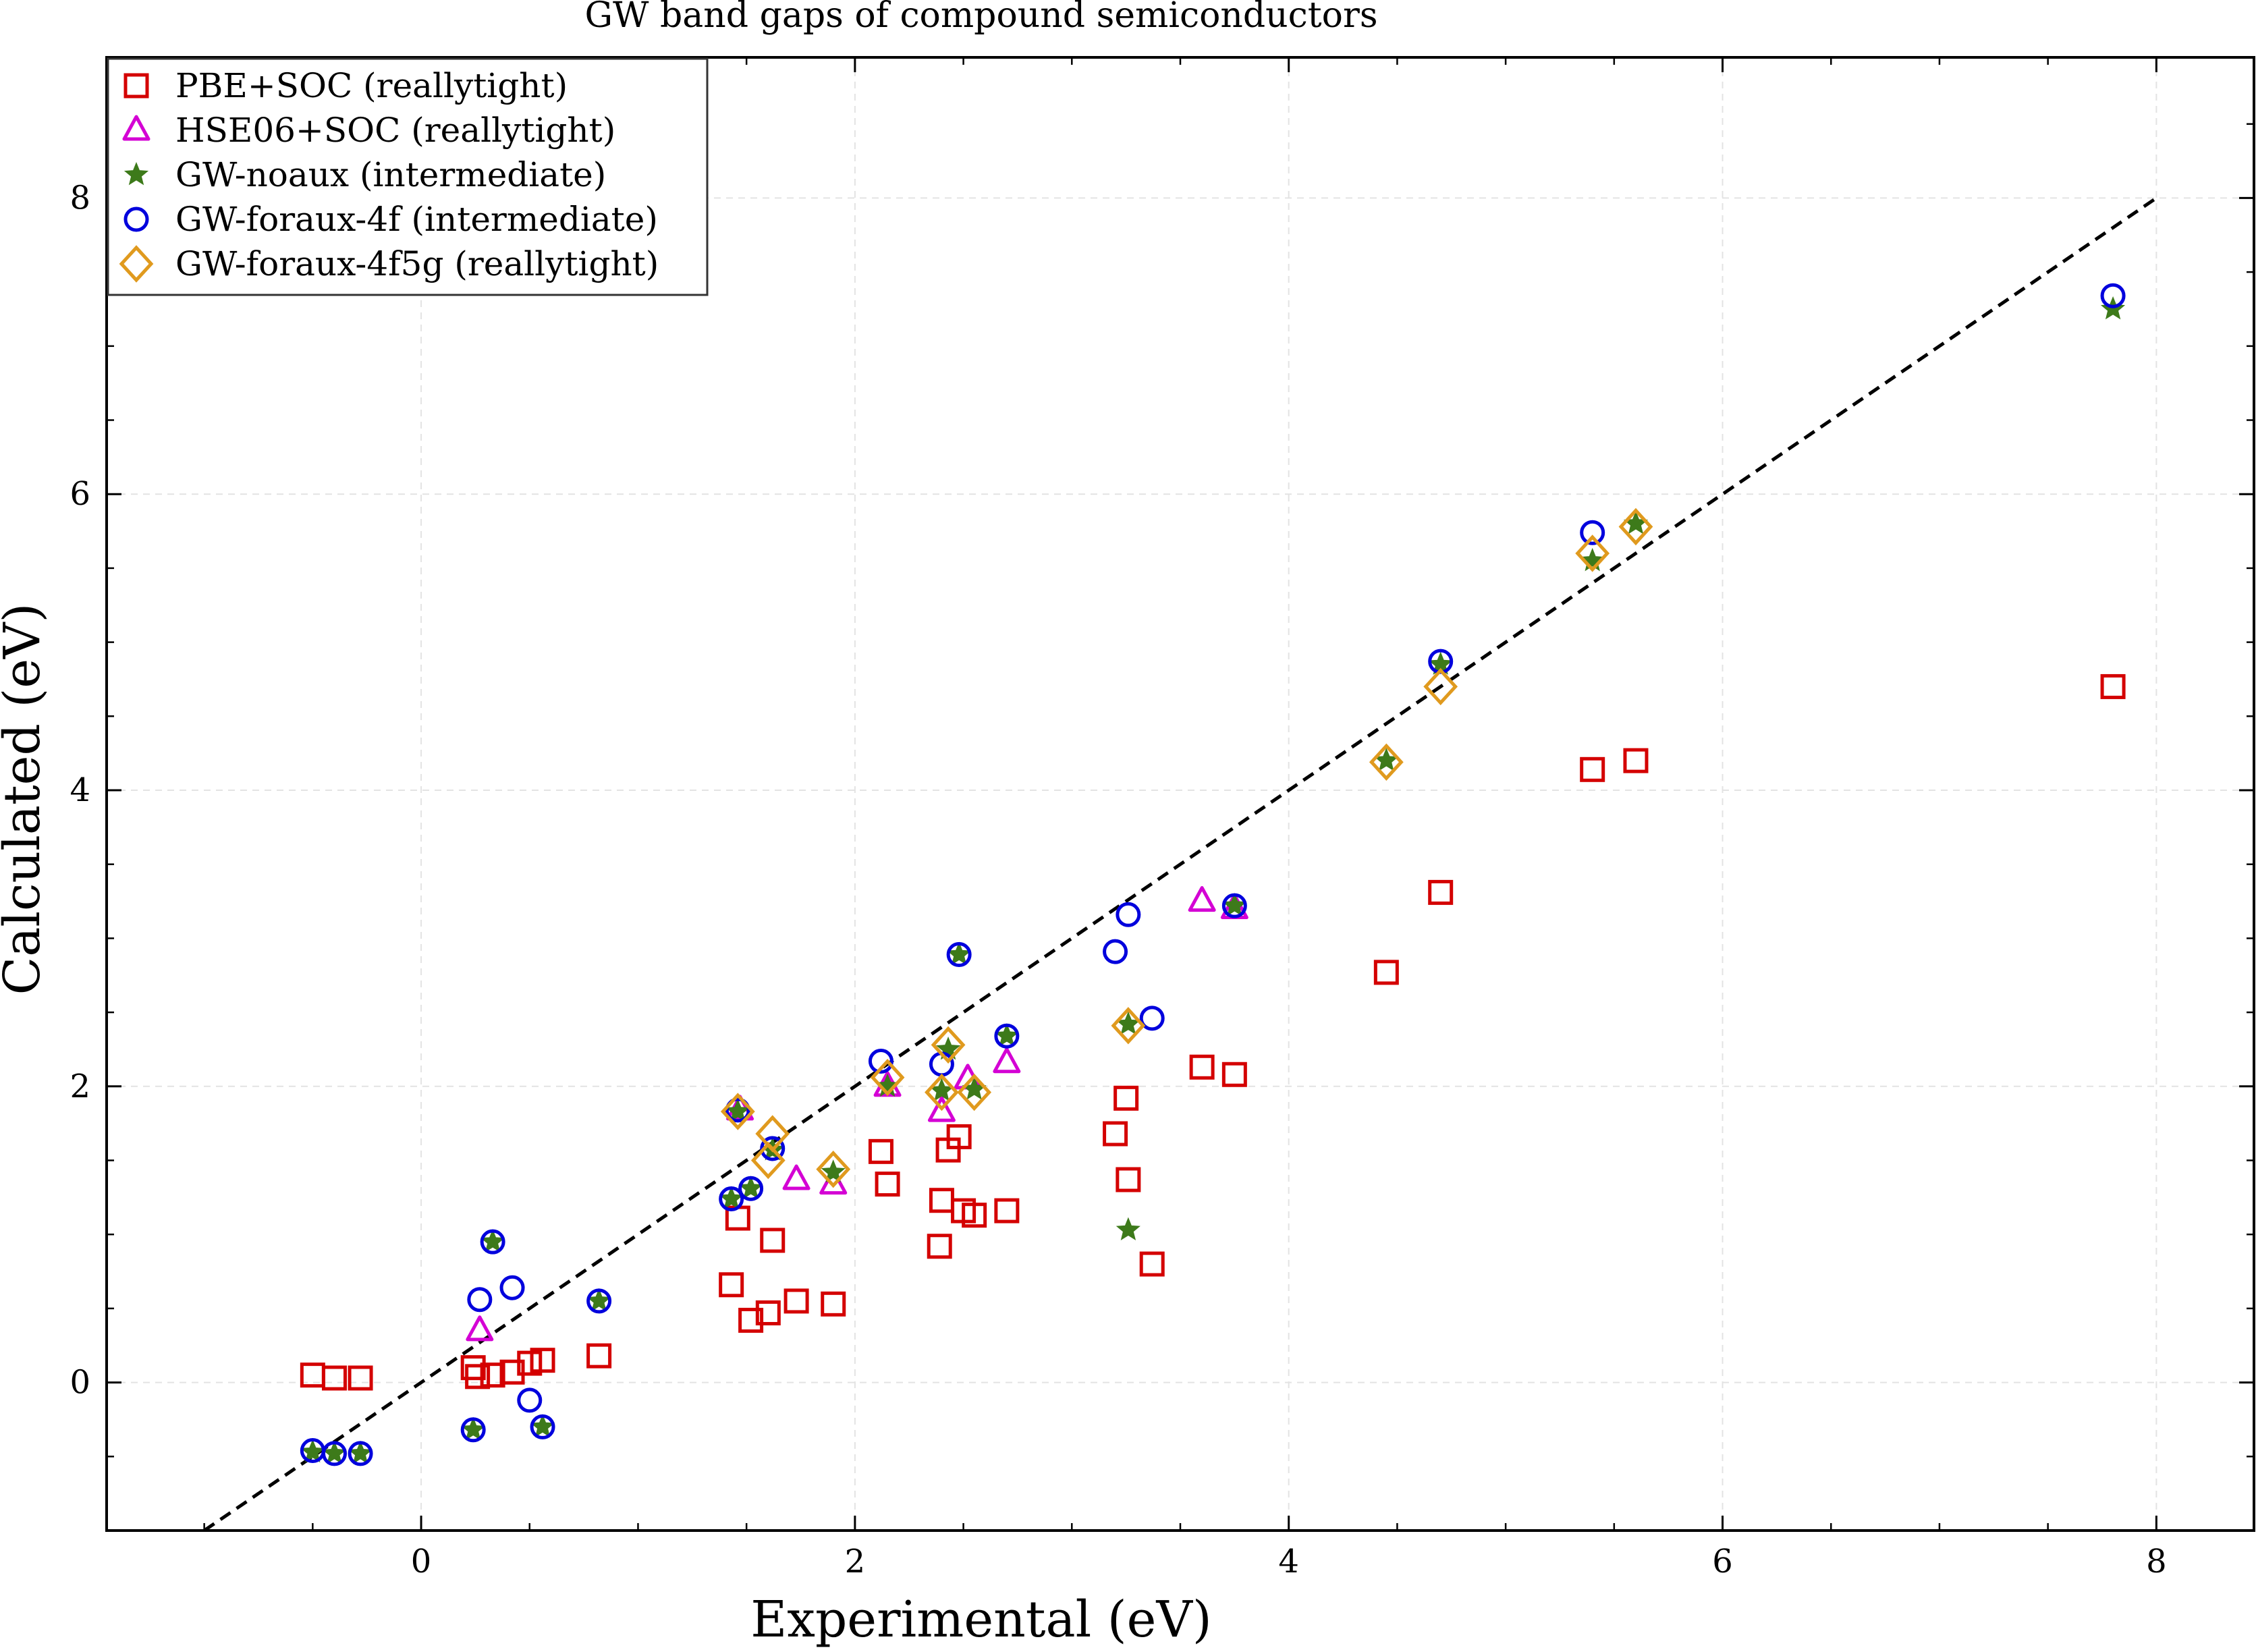  Describe the element at coordinates (80, 198) in the screenshot. I see `y-tick-label: 8` at that location.